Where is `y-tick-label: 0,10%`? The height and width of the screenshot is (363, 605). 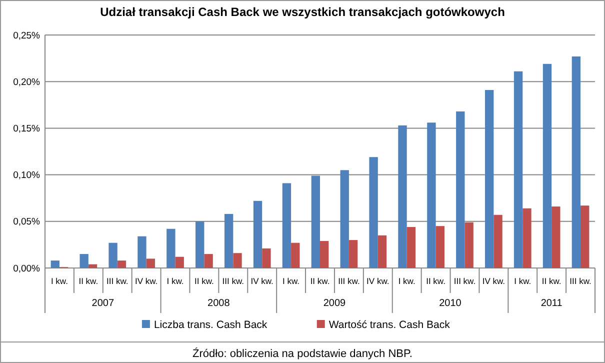 y-tick-label: 0,10% is located at coordinates (27, 176).